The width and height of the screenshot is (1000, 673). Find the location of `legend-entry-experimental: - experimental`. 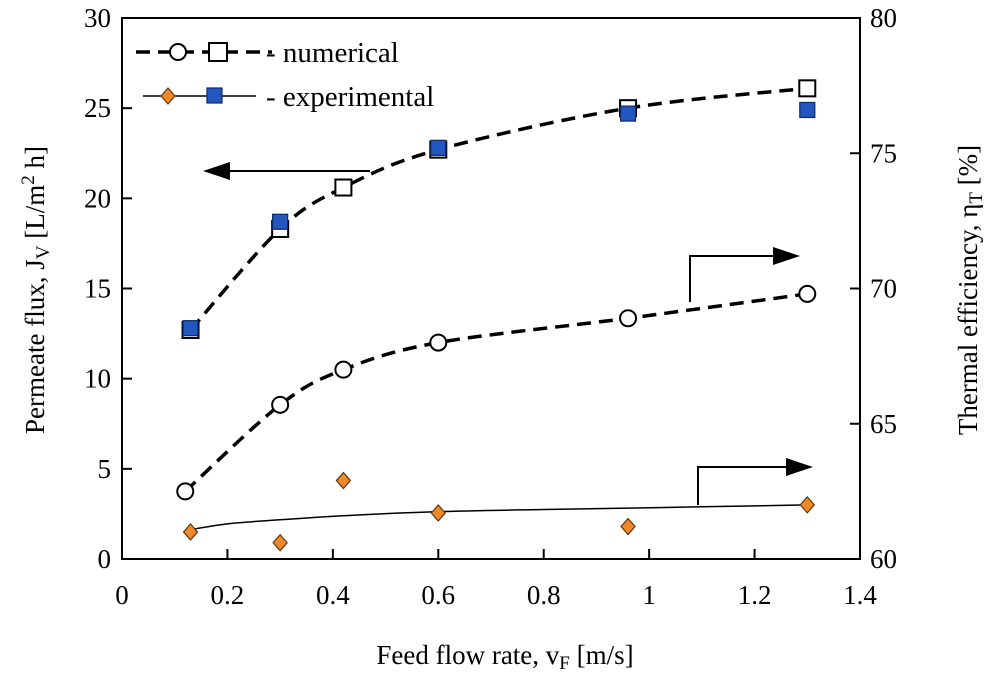

legend-entry-experimental: - experimental is located at coordinates (288, 97).